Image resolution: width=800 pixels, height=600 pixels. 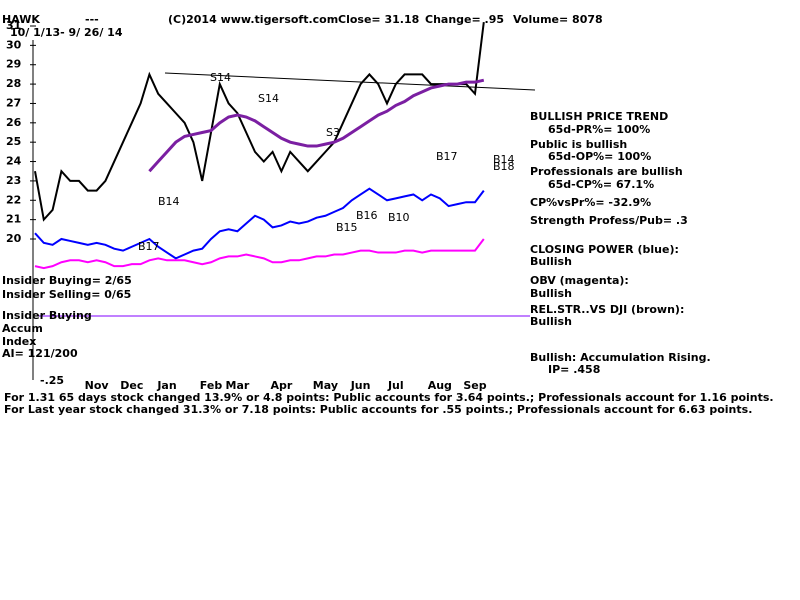 I want to click on right-panel-text: Strength Profess/Pub= .3, so click(x=609, y=220).